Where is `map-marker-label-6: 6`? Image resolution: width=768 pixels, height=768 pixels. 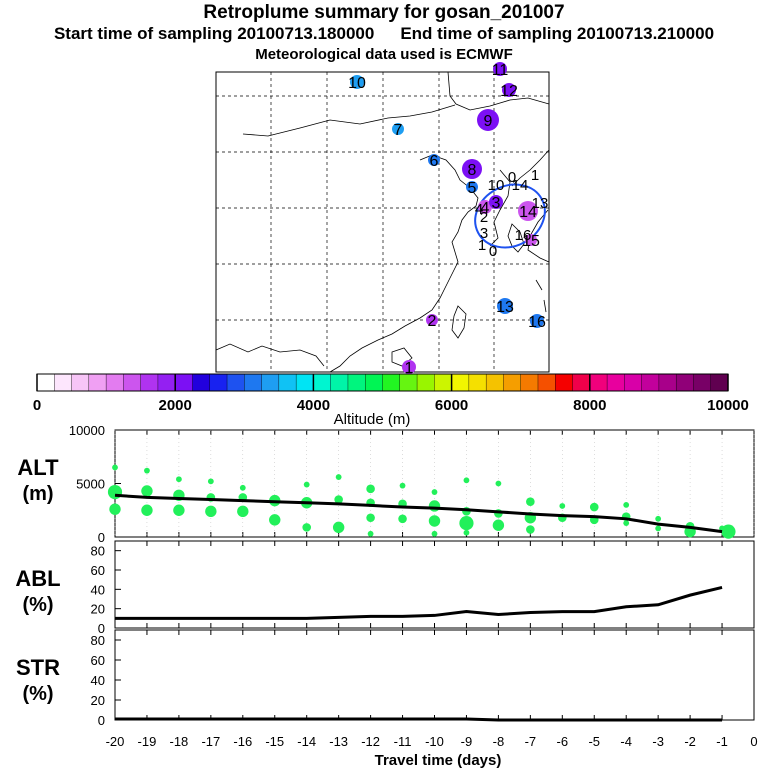
map-marker-label-6: 6 is located at coordinates (434, 161).